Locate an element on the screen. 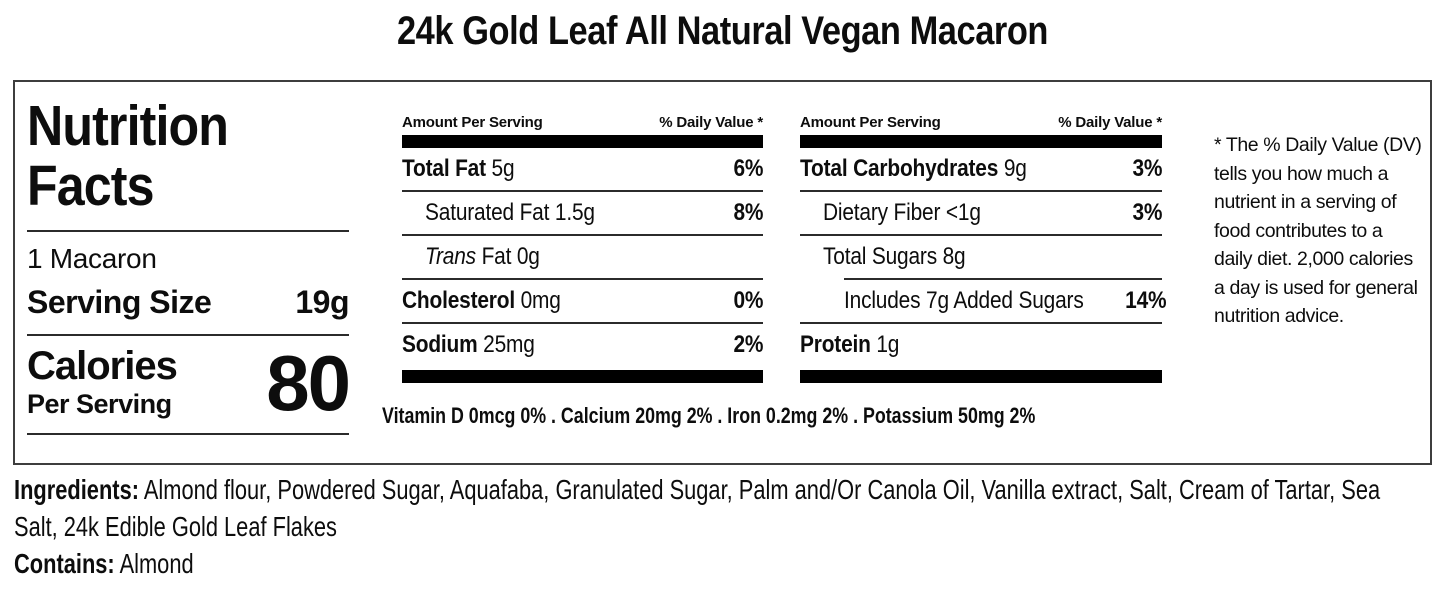  serving-size-row: Serving Size 19g is located at coordinates (188, 302).